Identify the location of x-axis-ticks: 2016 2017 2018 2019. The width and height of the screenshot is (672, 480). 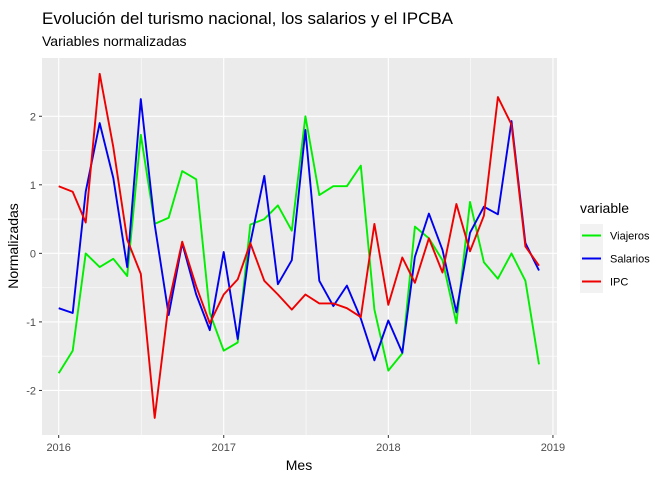
(305, 444).